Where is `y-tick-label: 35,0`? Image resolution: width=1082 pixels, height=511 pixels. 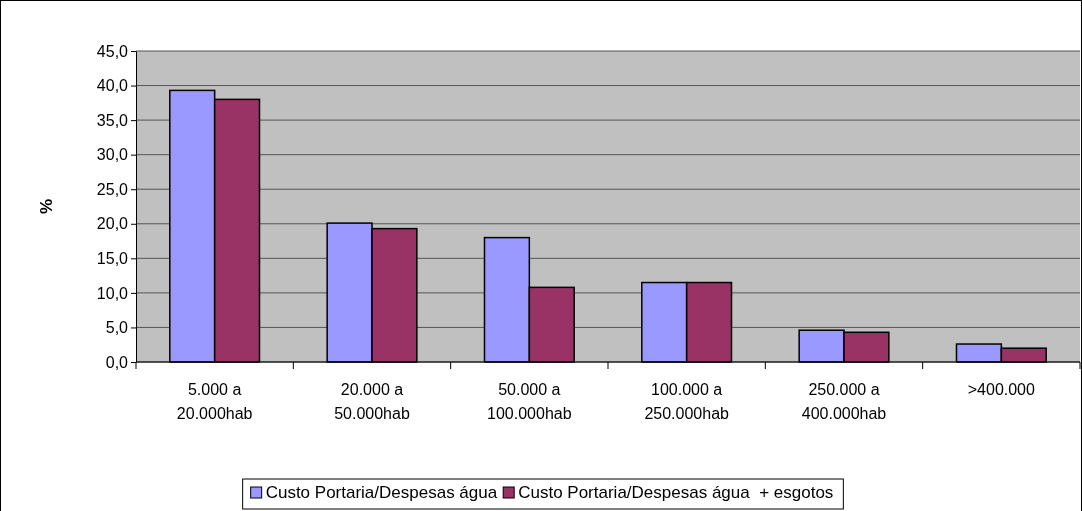
y-tick-label: 35,0 is located at coordinates (112, 120).